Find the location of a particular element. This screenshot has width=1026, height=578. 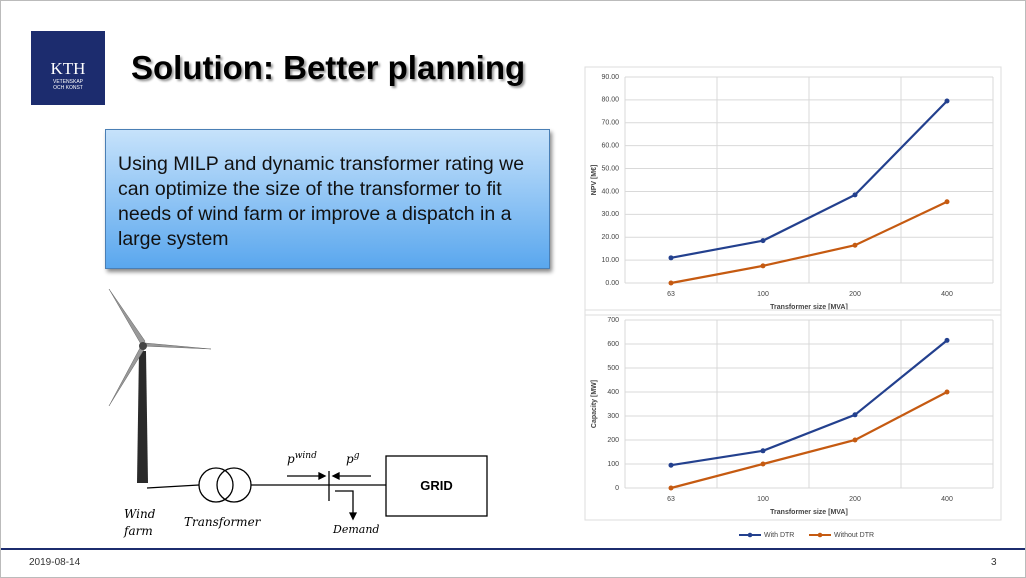

wind-turbine is located at coordinates (160, 385).